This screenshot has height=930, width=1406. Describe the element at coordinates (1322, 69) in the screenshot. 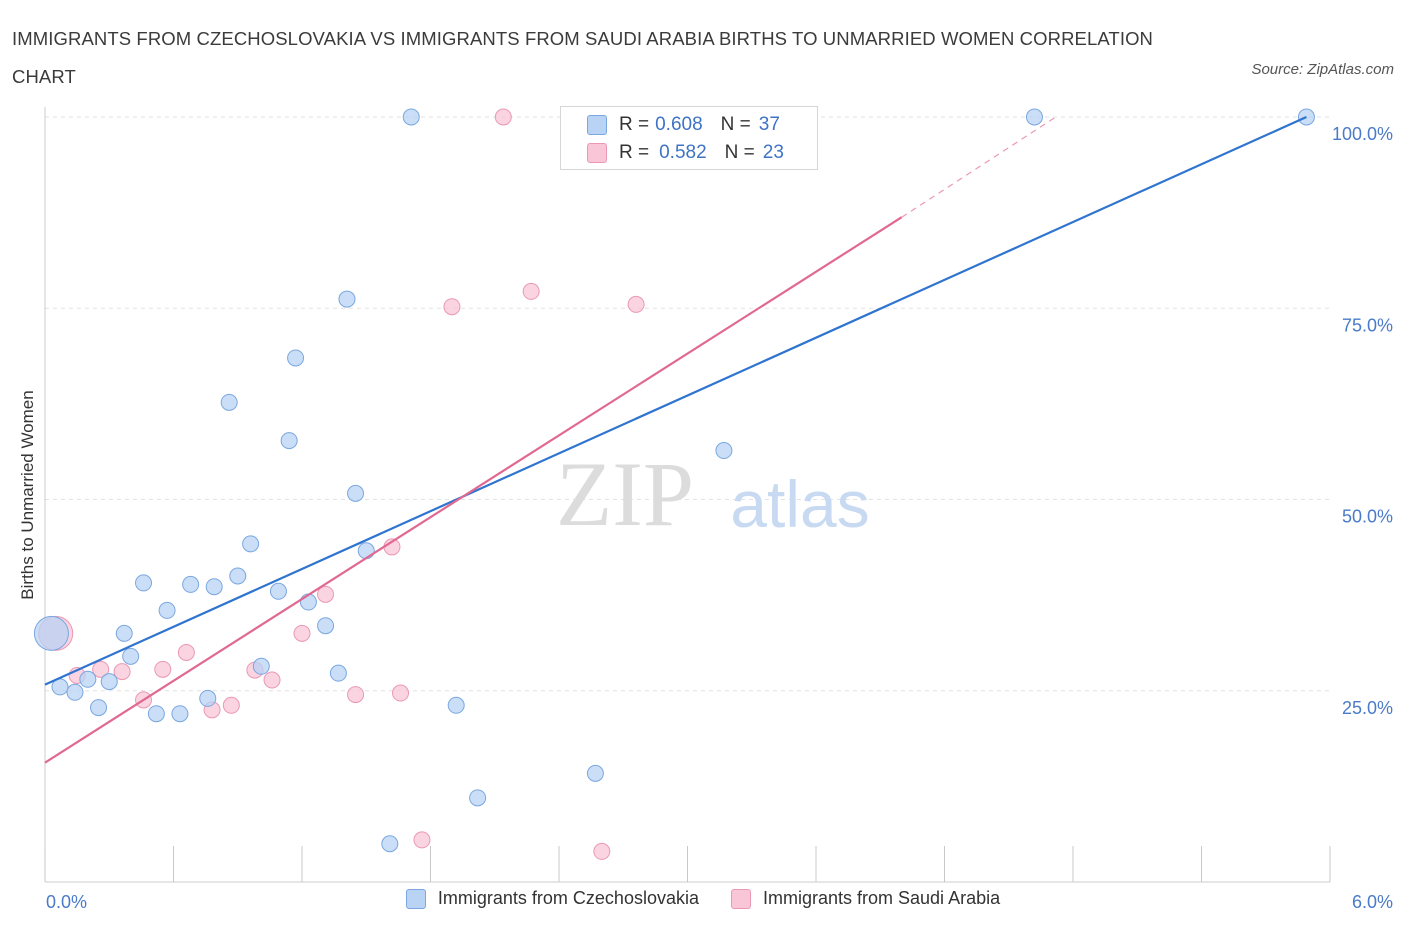

I see `source-label: Source: ZipAtlas.com` at that location.